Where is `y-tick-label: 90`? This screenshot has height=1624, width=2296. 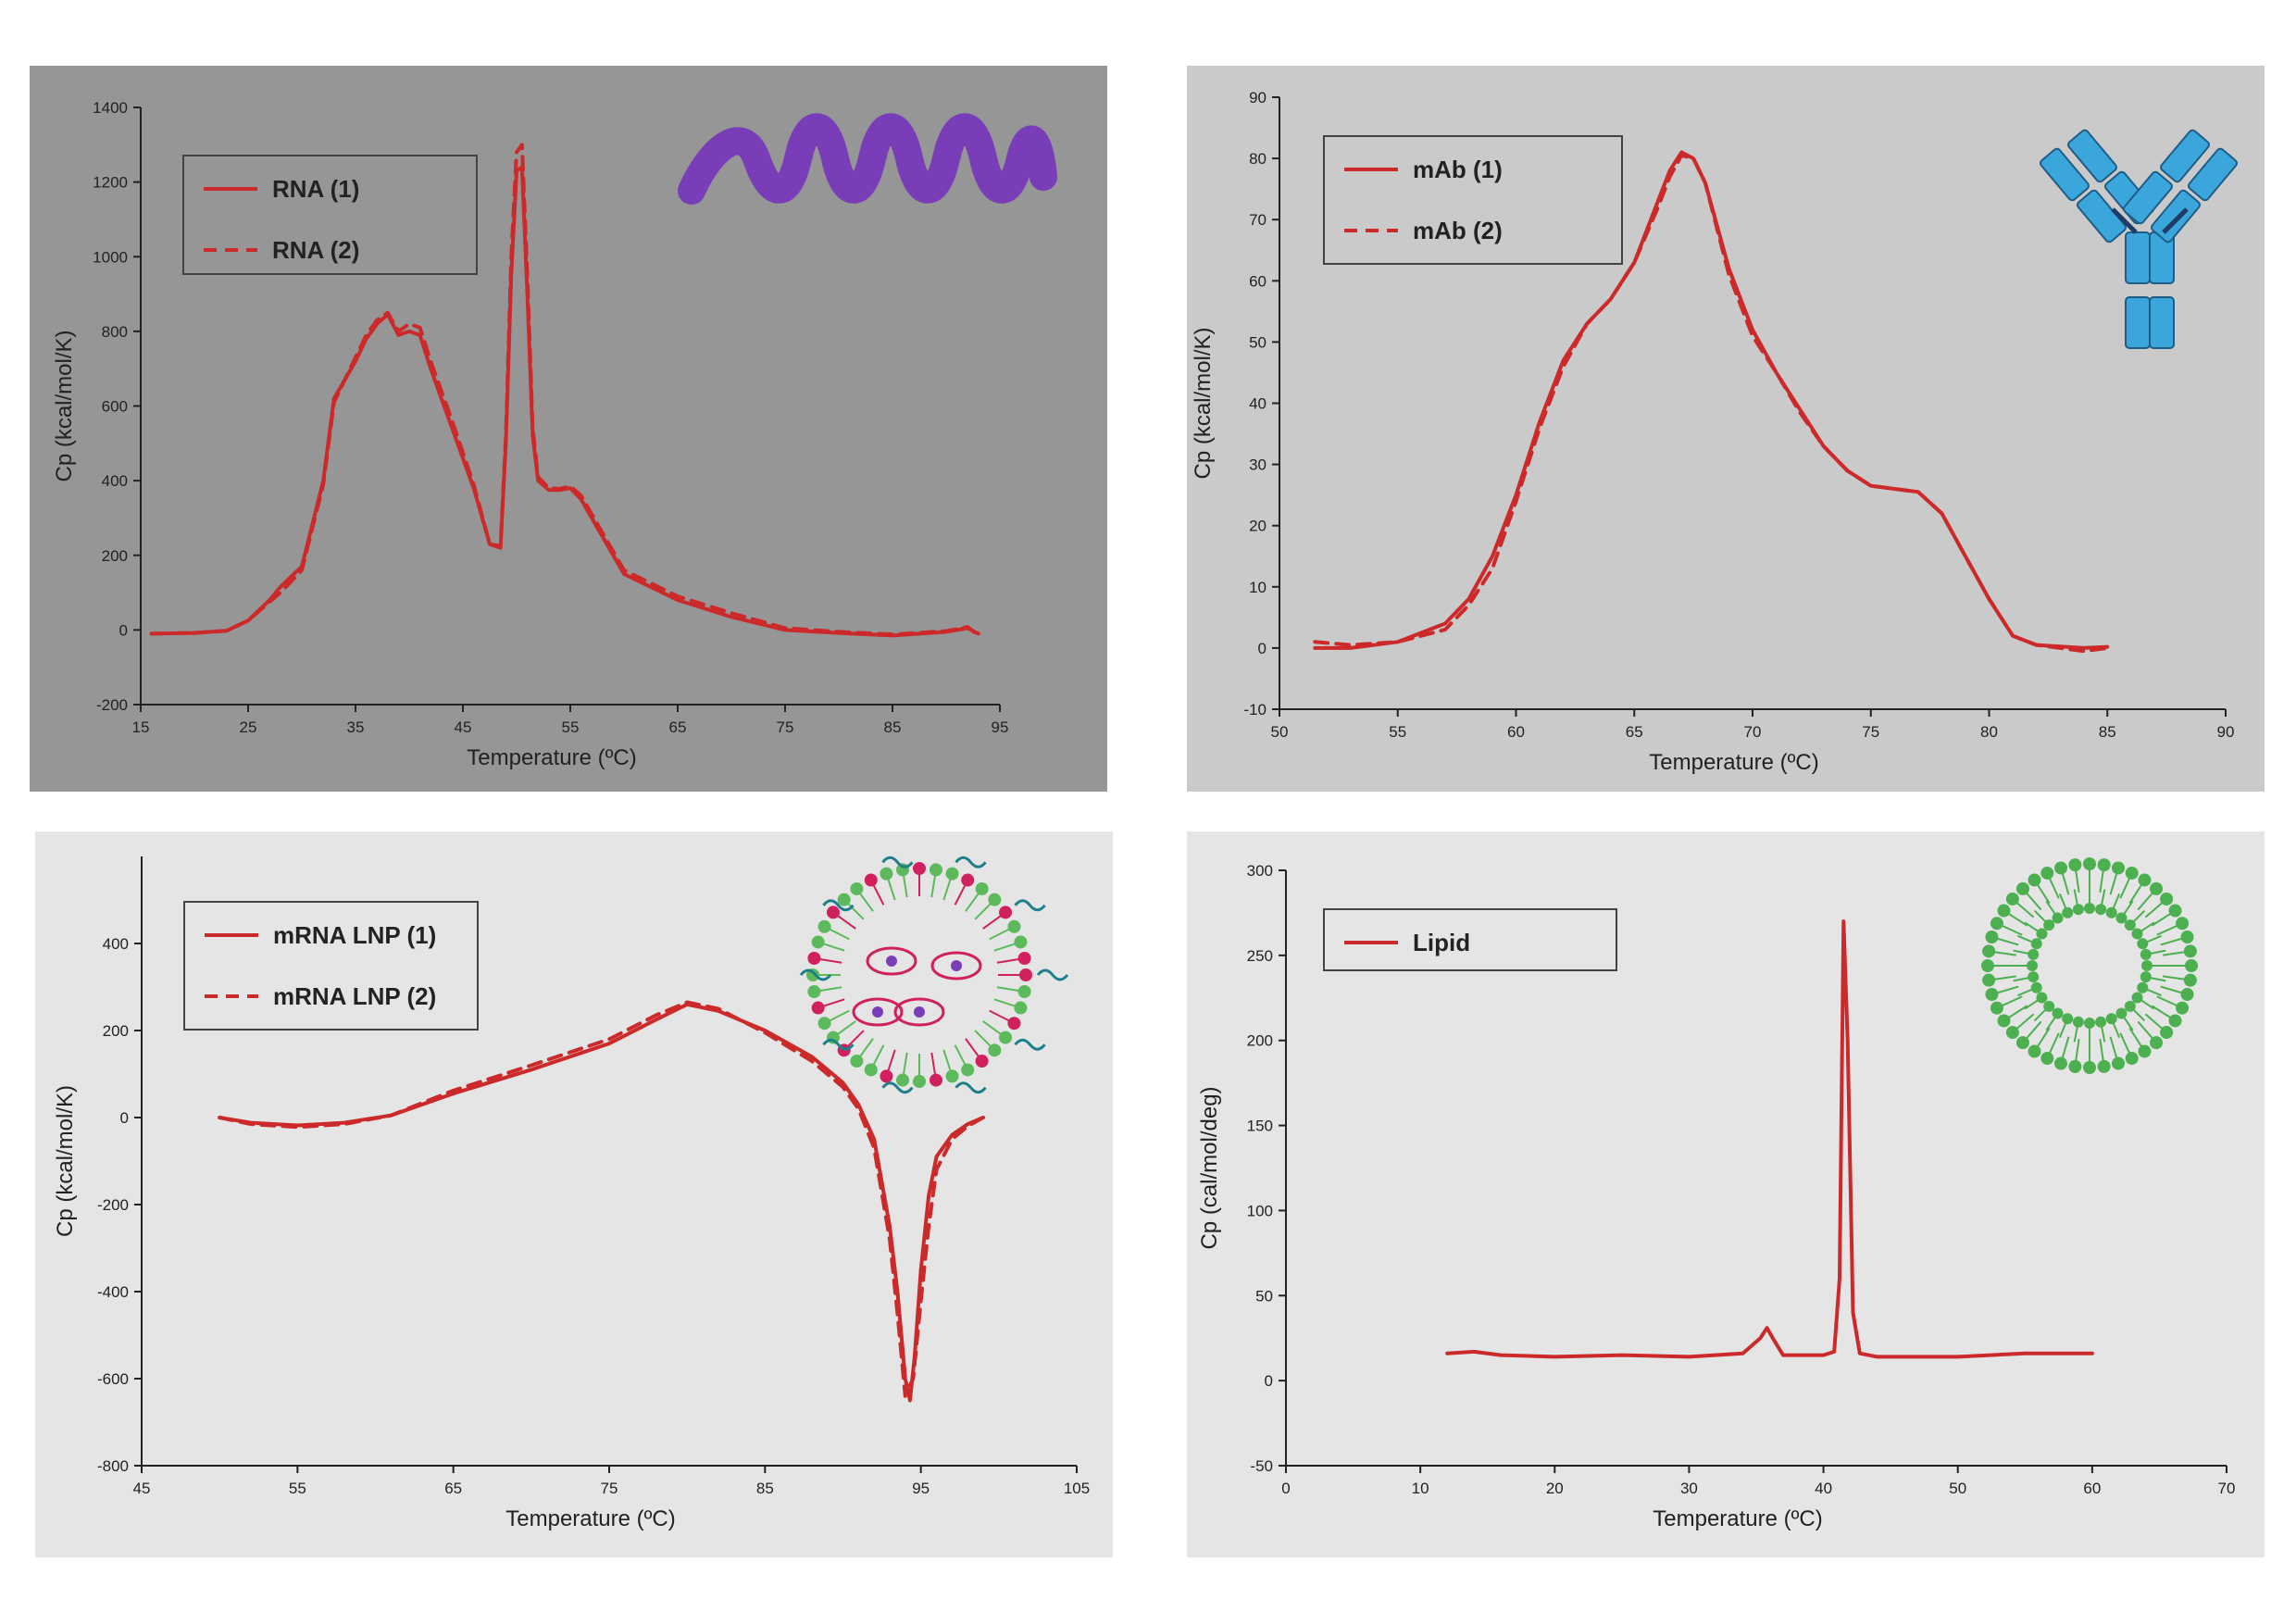 y-tick-label: 90 is located at coordinates (1258, 97).